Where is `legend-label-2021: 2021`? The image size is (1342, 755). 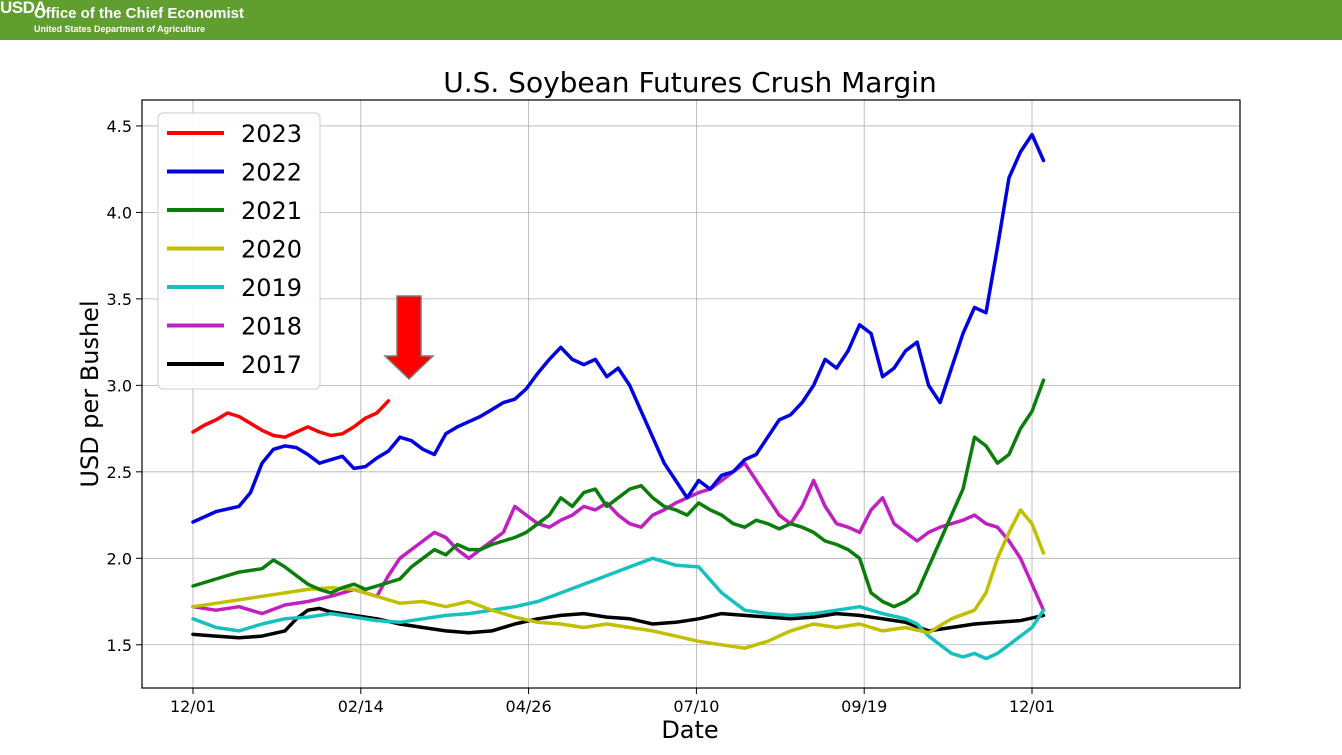
legend-label-2021: 2021 is located at coordinates (271, 211).